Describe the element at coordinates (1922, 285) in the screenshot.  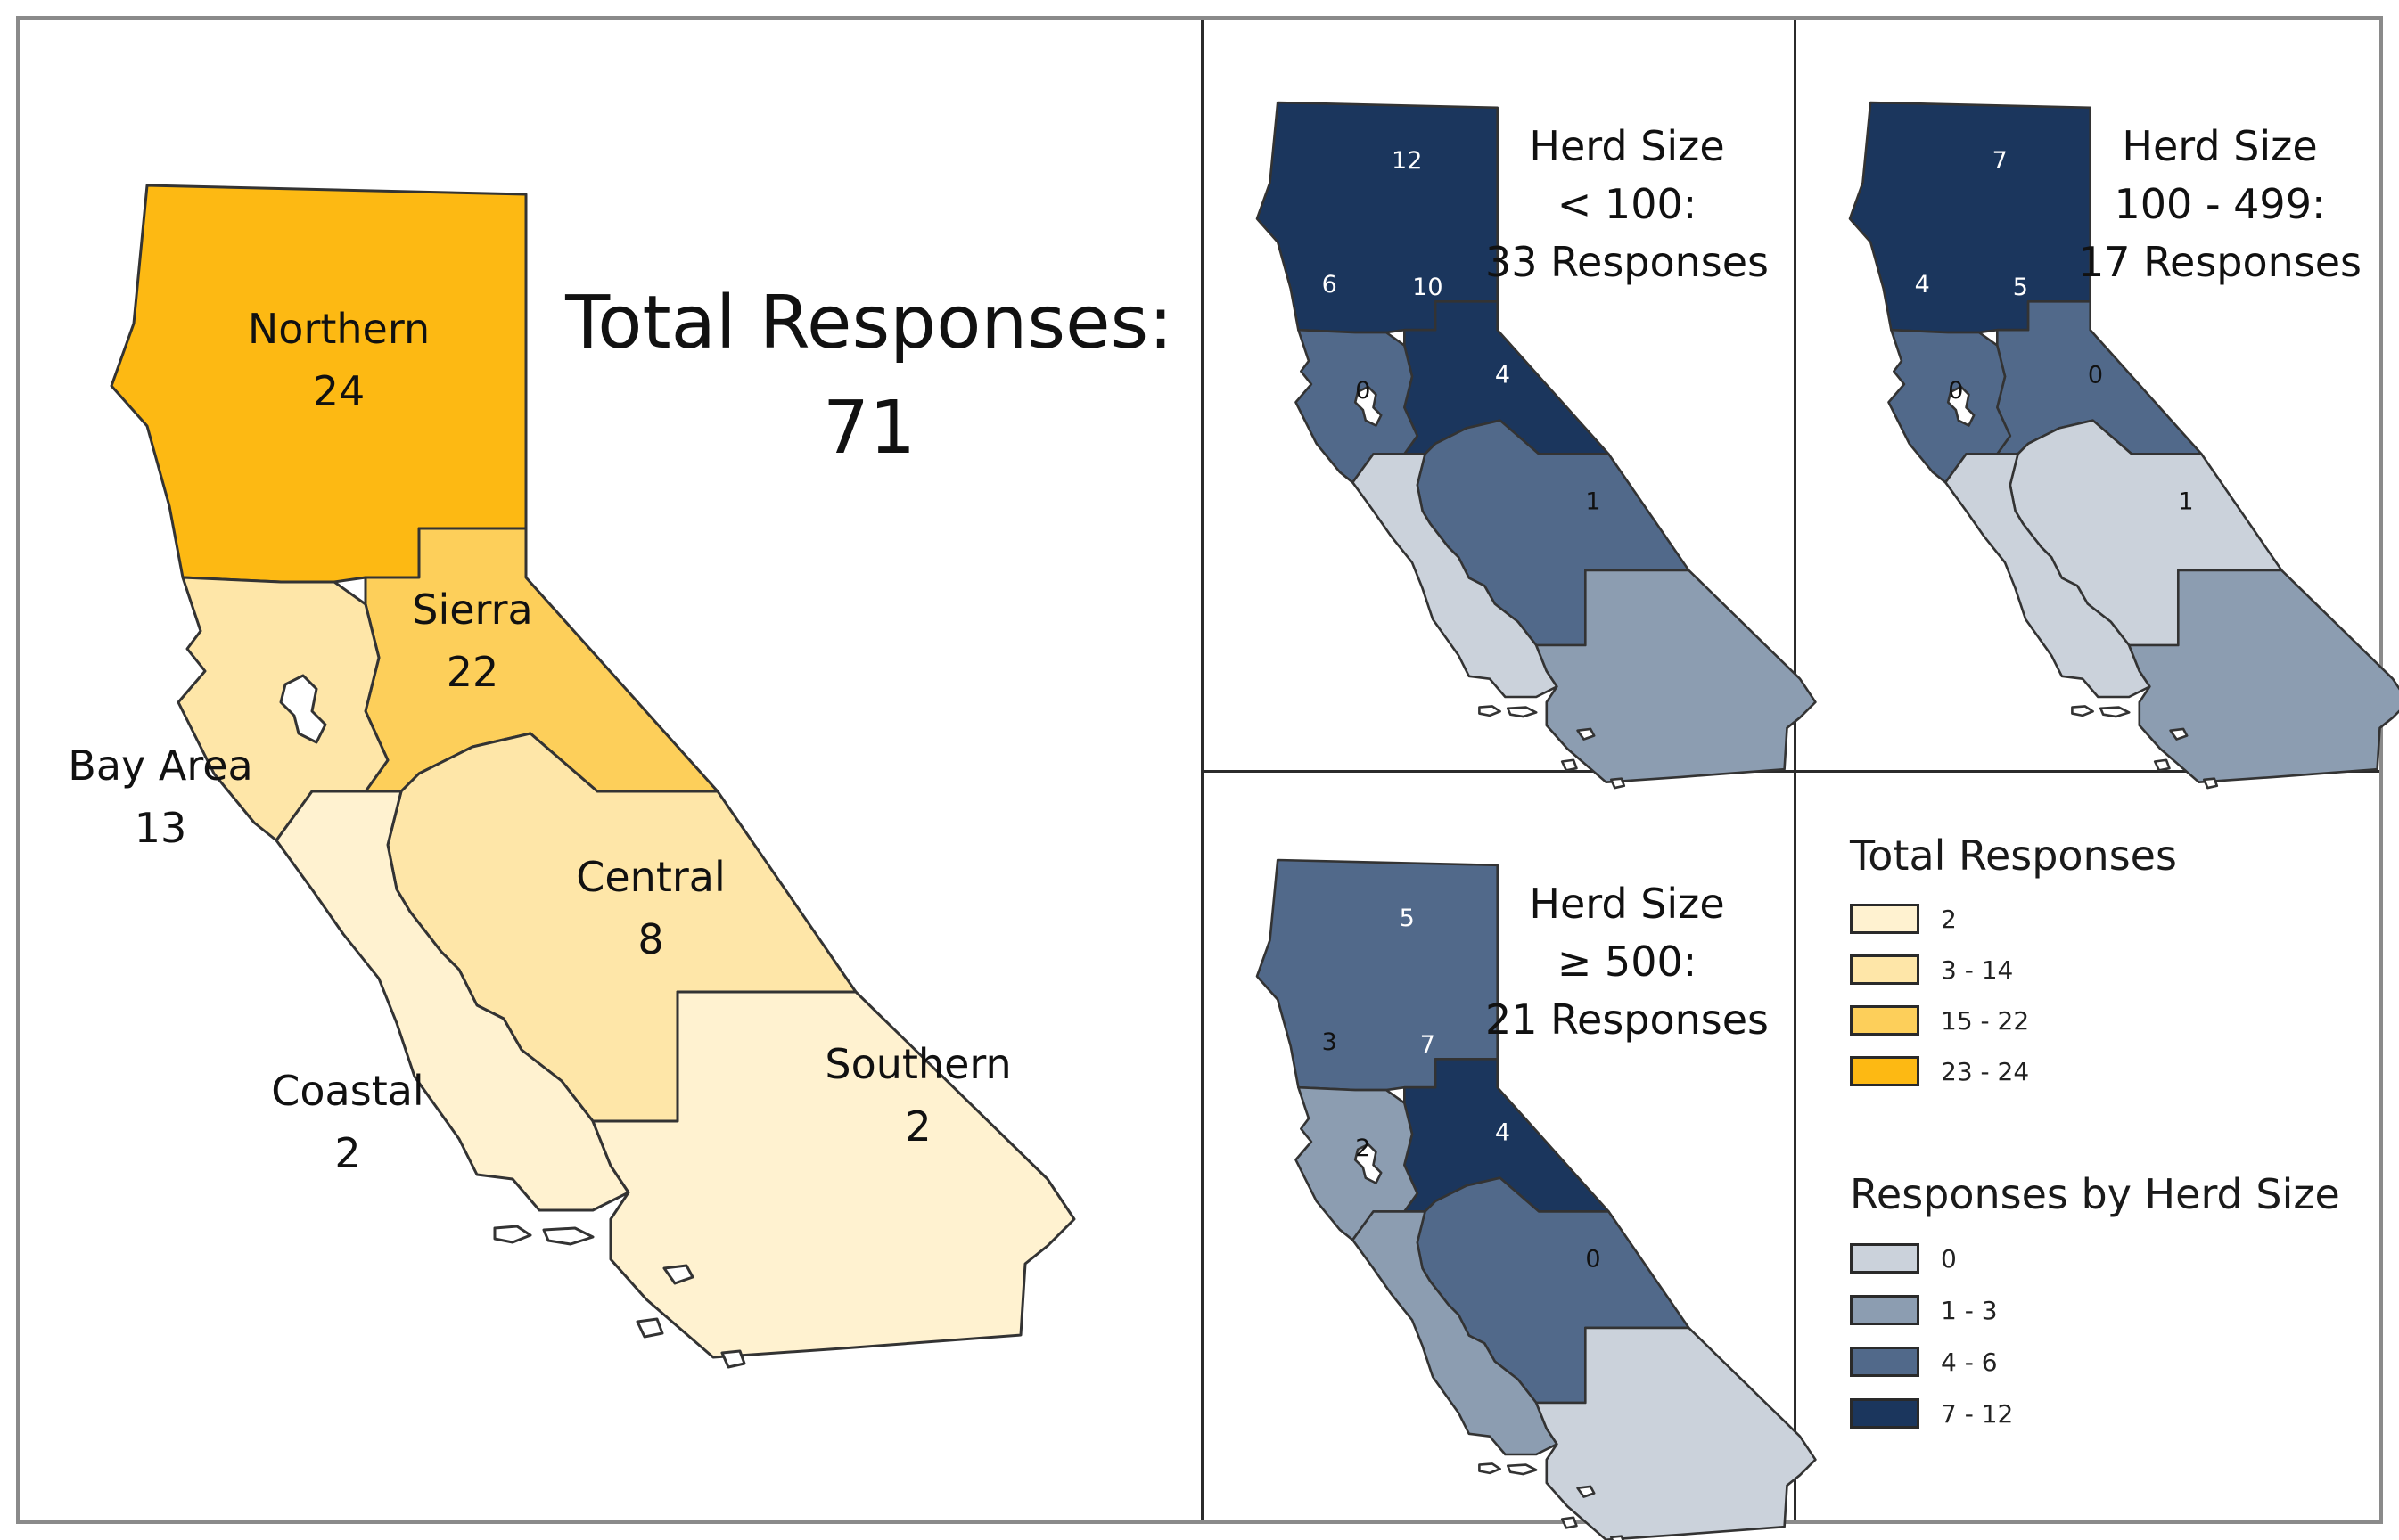
I see `value-bay: 4` at that location.